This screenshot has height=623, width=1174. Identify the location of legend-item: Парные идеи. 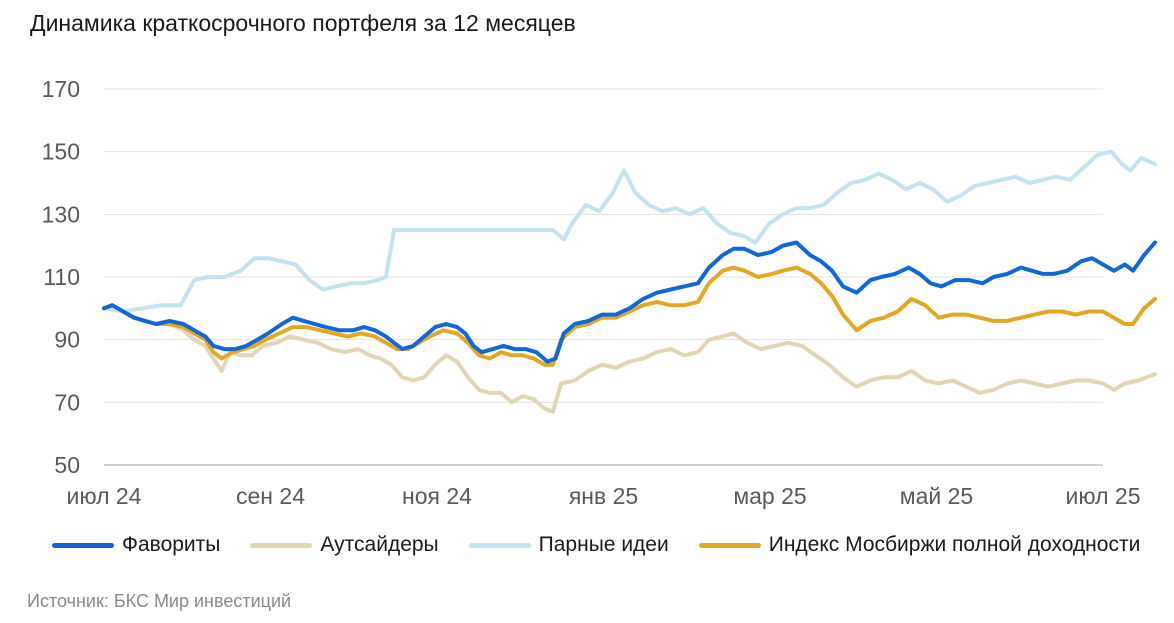
(568, 545).